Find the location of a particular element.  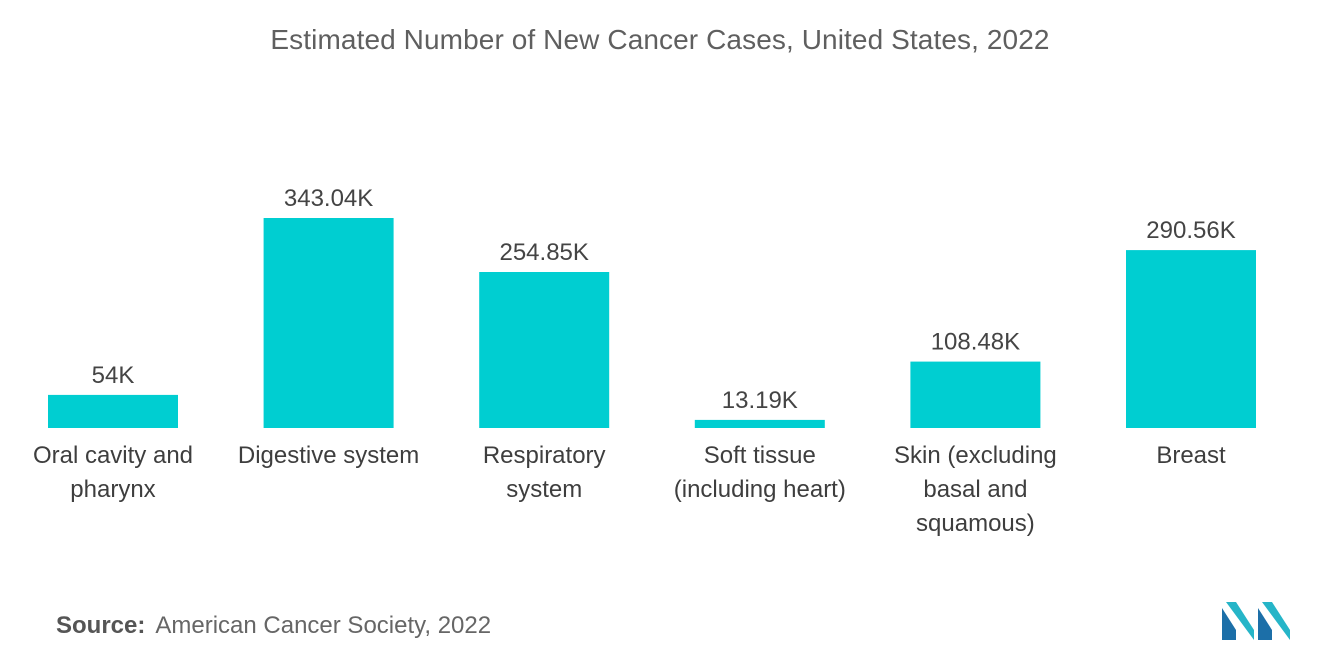

category-label-4-line-2: squamous) is located at coordinates (975, 523).